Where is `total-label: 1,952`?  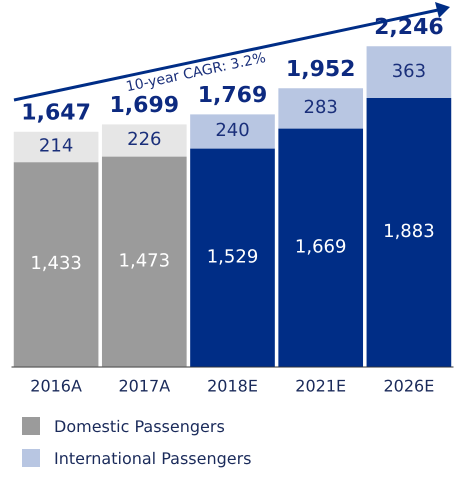
total-label: 1,952 is located at coordinates (321, 69).